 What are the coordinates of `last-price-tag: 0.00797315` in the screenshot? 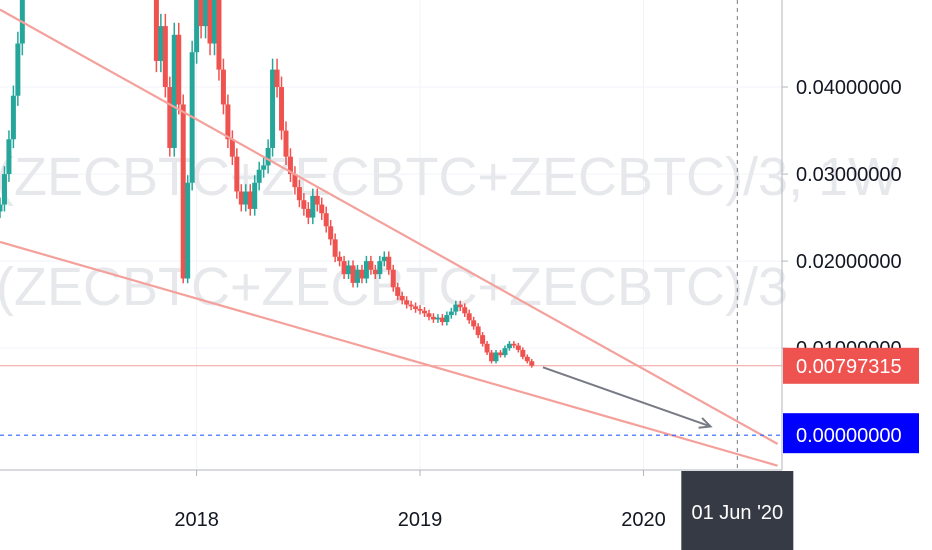 It's located at (851, 365).